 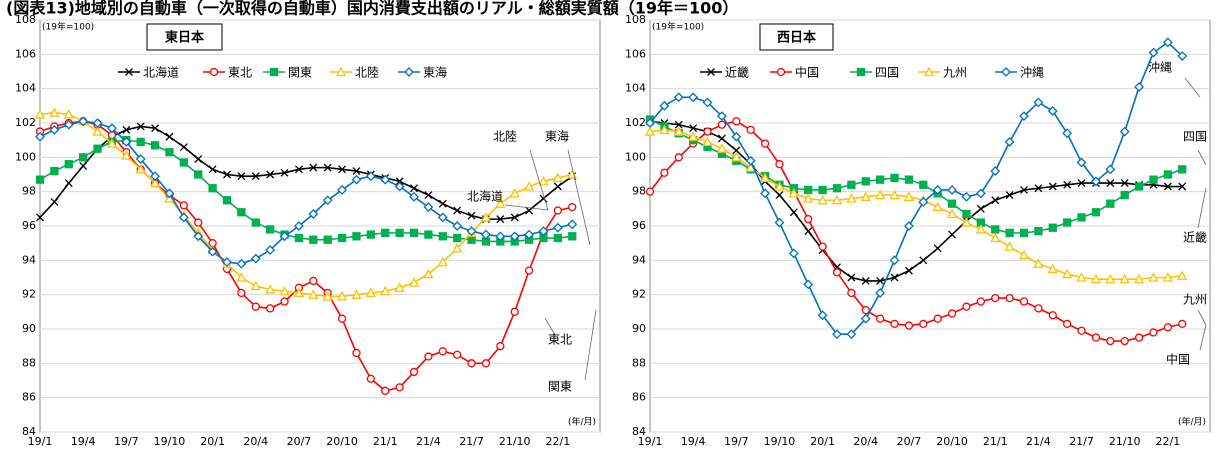 I want to click on annotation: 九州, so click(x=1195, y=300).